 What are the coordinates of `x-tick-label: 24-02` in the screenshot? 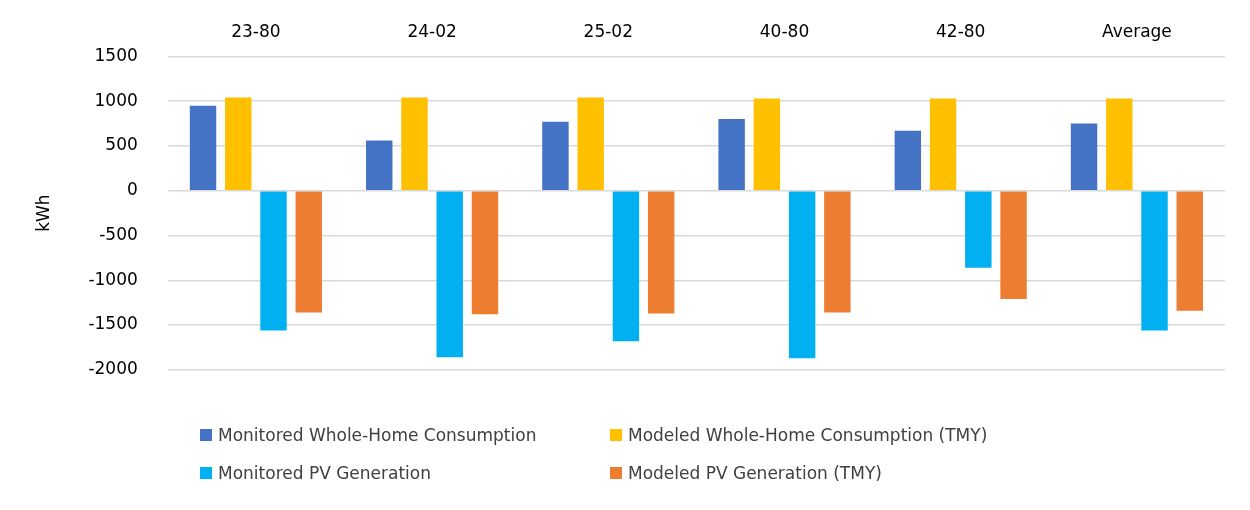 It's located at (432, 30).